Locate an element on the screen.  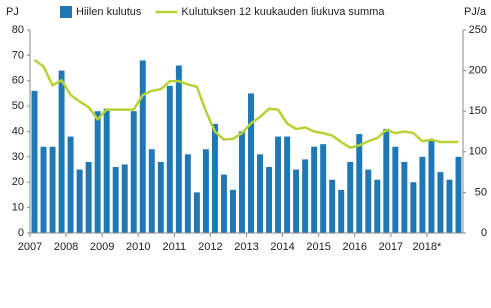
y-tick-label: 60 is located at coordinates (18, 81).